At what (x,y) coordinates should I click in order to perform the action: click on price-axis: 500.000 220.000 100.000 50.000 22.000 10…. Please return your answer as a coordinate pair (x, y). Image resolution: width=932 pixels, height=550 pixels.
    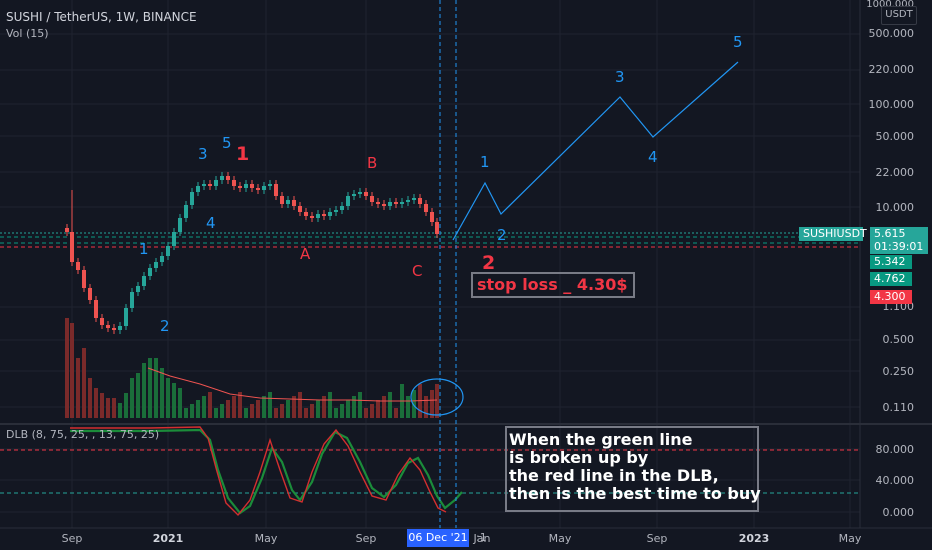
    Looking at the image, I should click on (892, 273).